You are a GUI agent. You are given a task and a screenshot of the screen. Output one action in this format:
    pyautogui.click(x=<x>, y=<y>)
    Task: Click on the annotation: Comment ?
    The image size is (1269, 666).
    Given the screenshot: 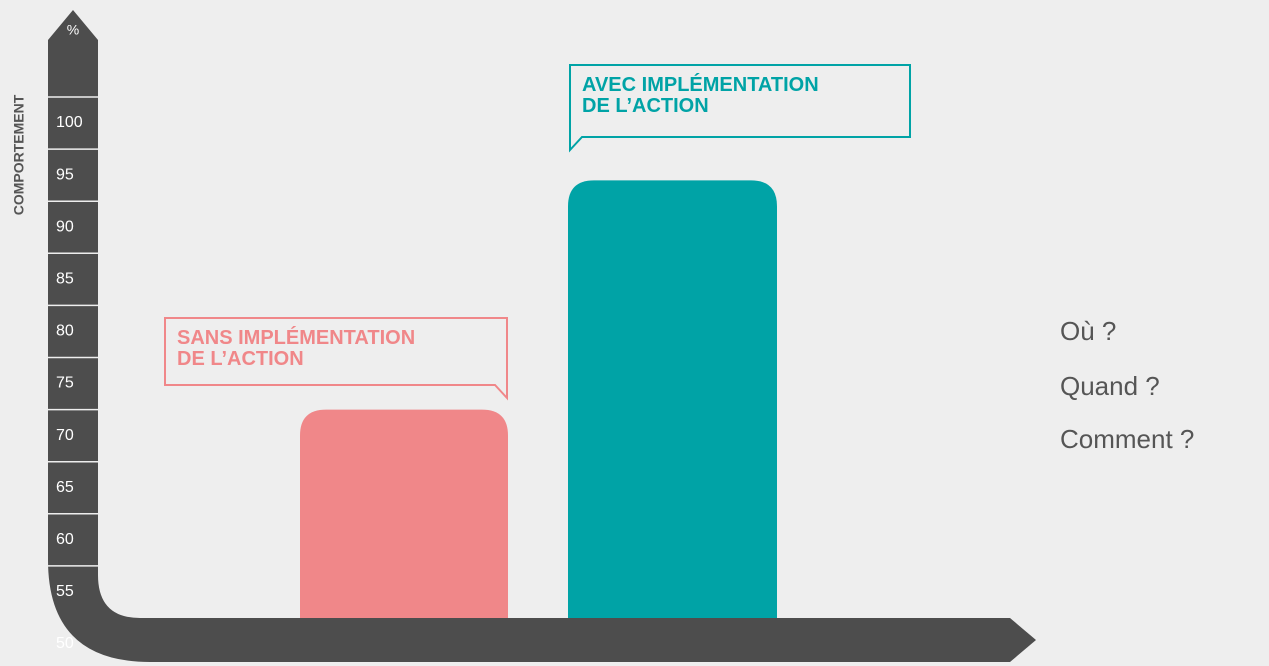 What is the action you would take?
    pyautogui.click(x=1127, y=439)
    